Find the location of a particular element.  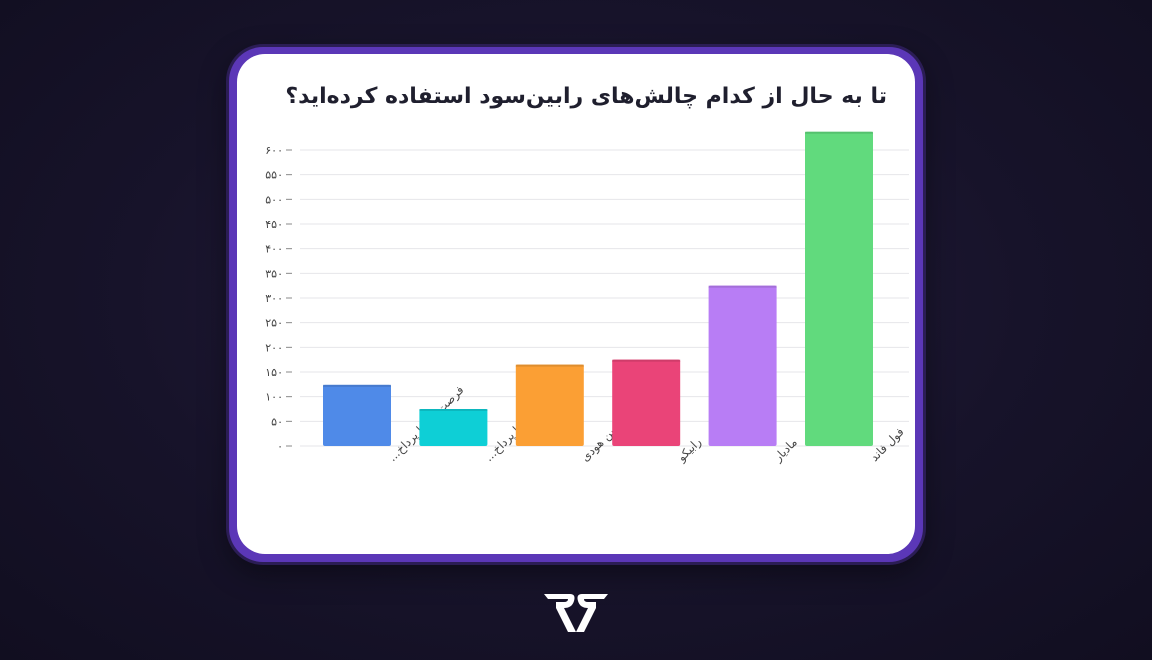

y-tick-label: ۶۰۰ is located at coordinates (274, 150).